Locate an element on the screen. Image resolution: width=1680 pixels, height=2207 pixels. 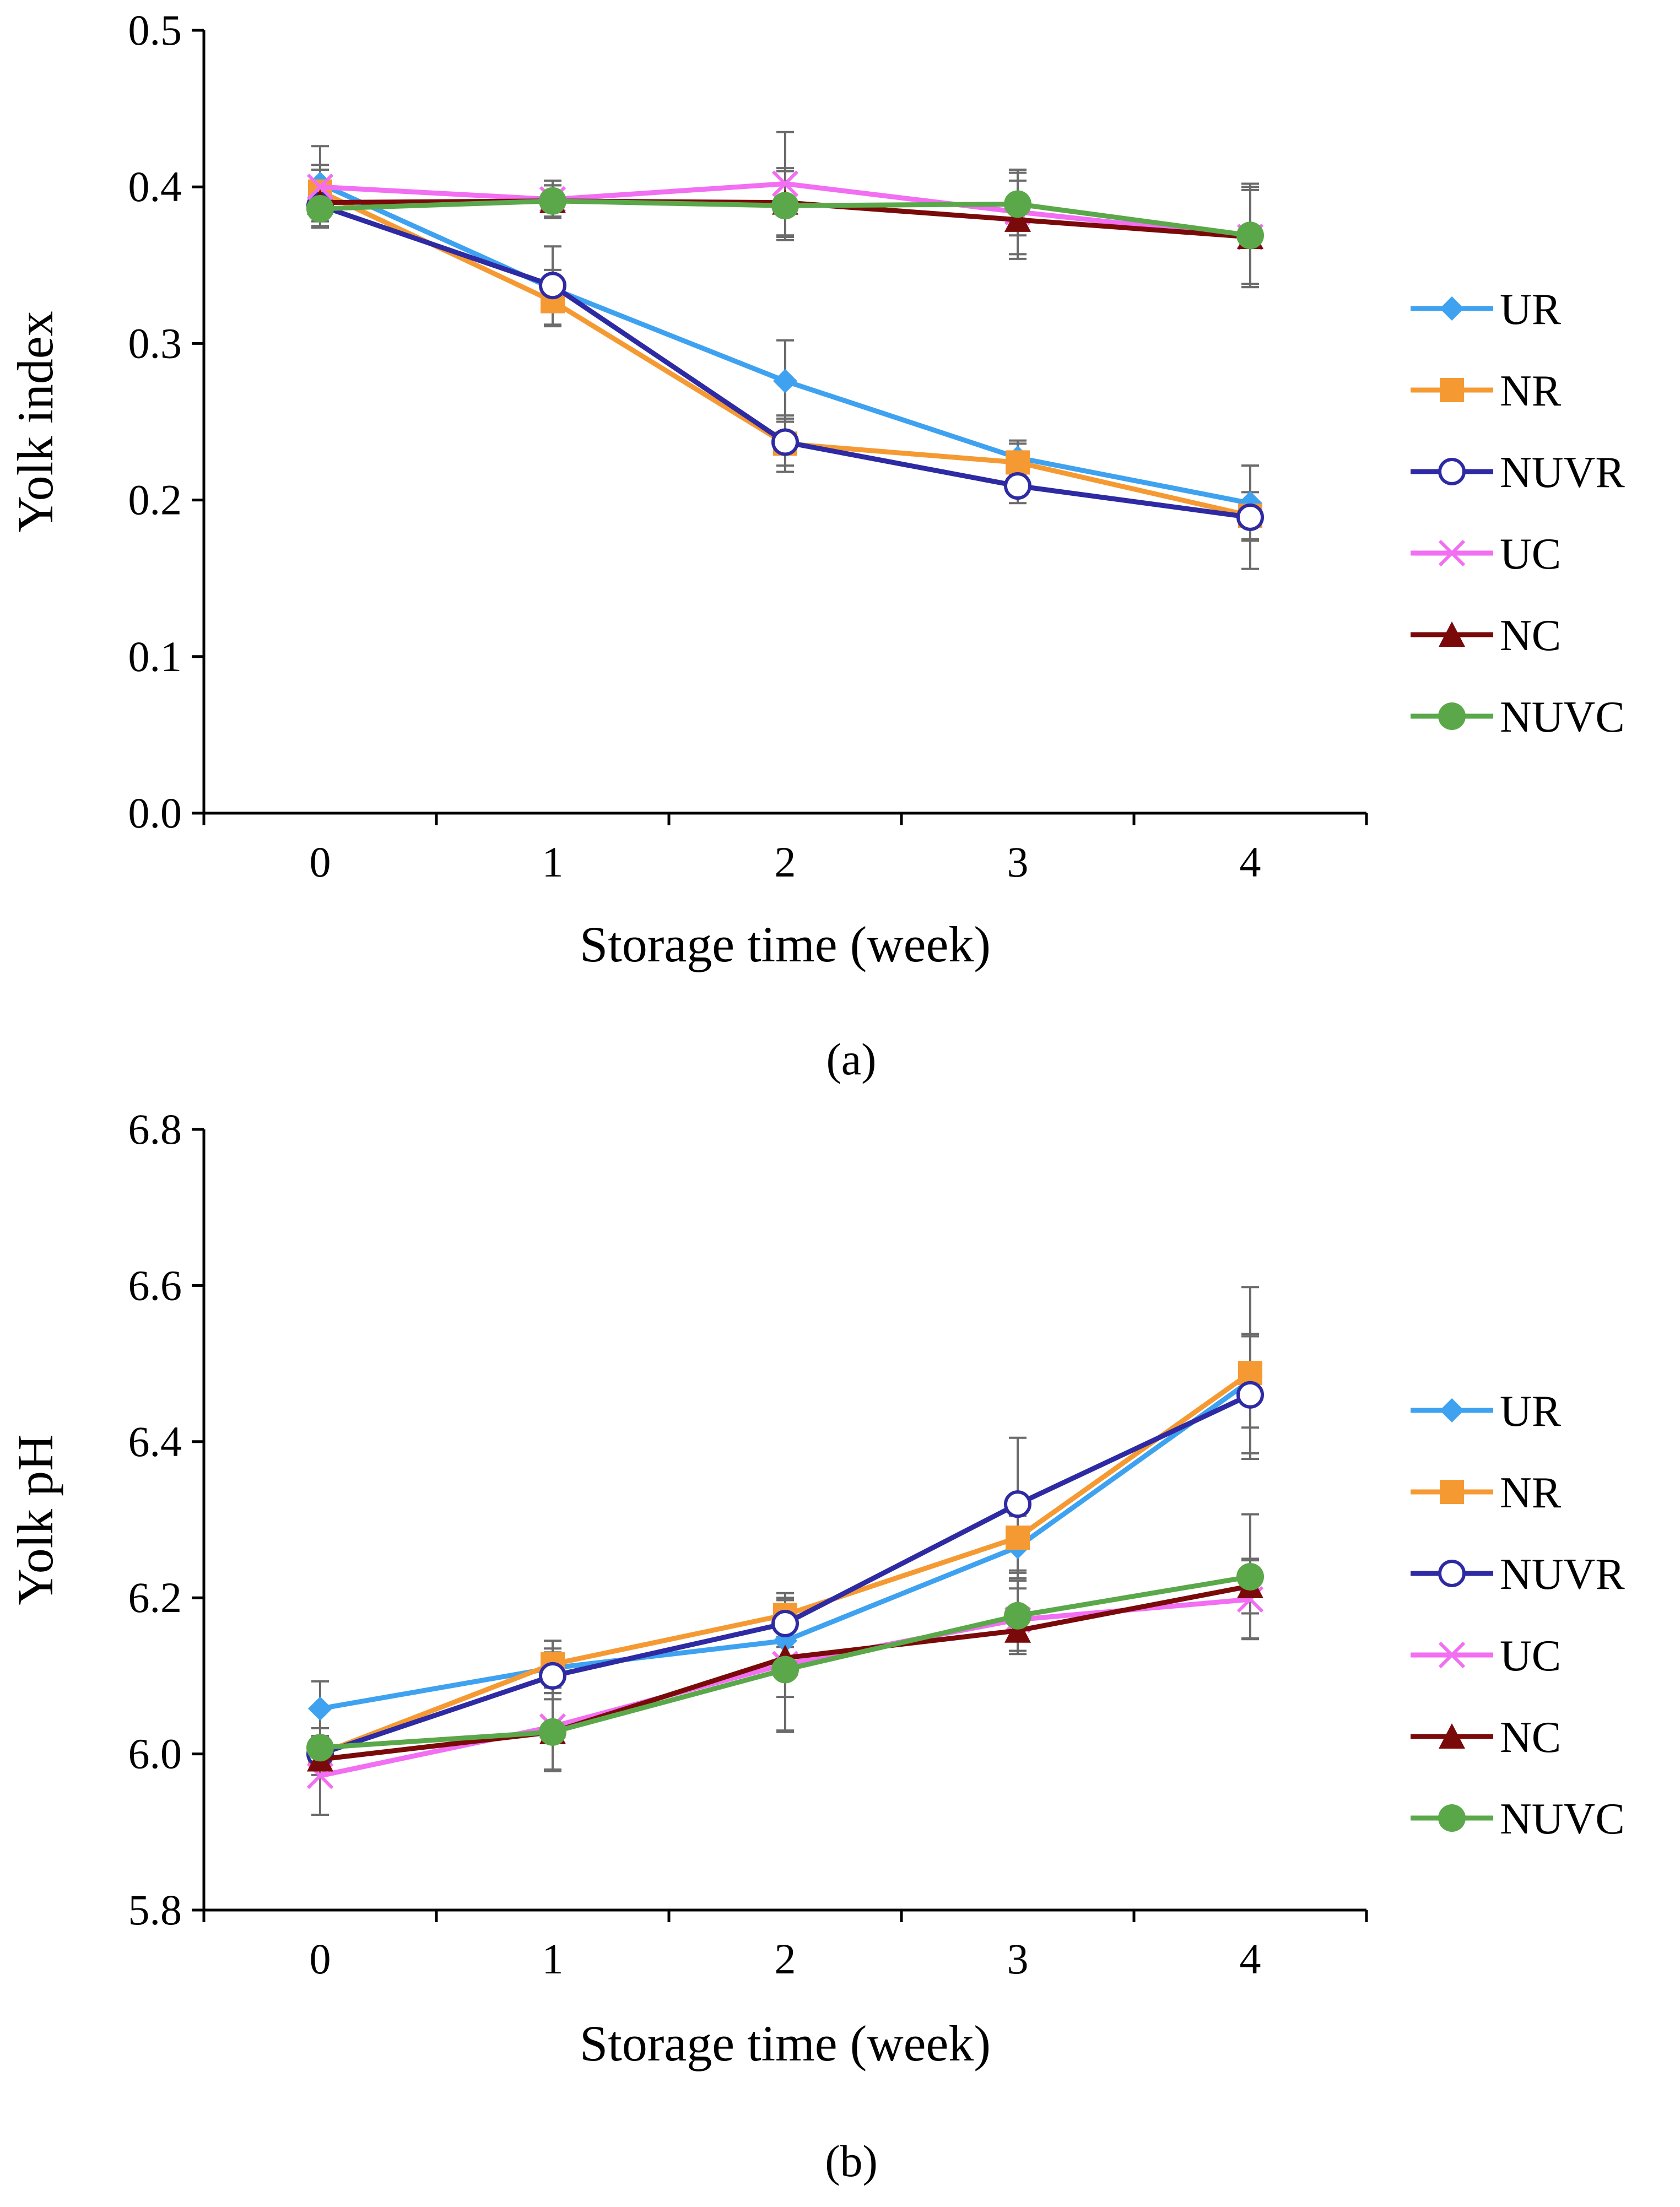
y-tick-label: 5.8 is located at coordinates (155, 1910).